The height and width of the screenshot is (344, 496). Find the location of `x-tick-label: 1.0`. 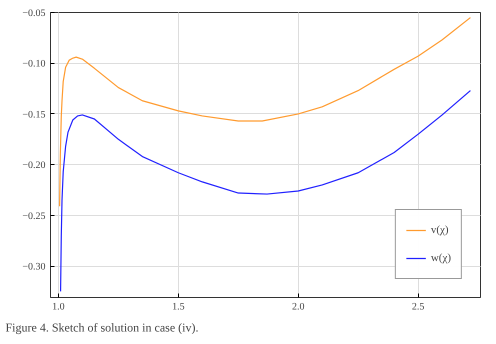

x-tick-label: 1.0 is located at coordinates (58, 307).